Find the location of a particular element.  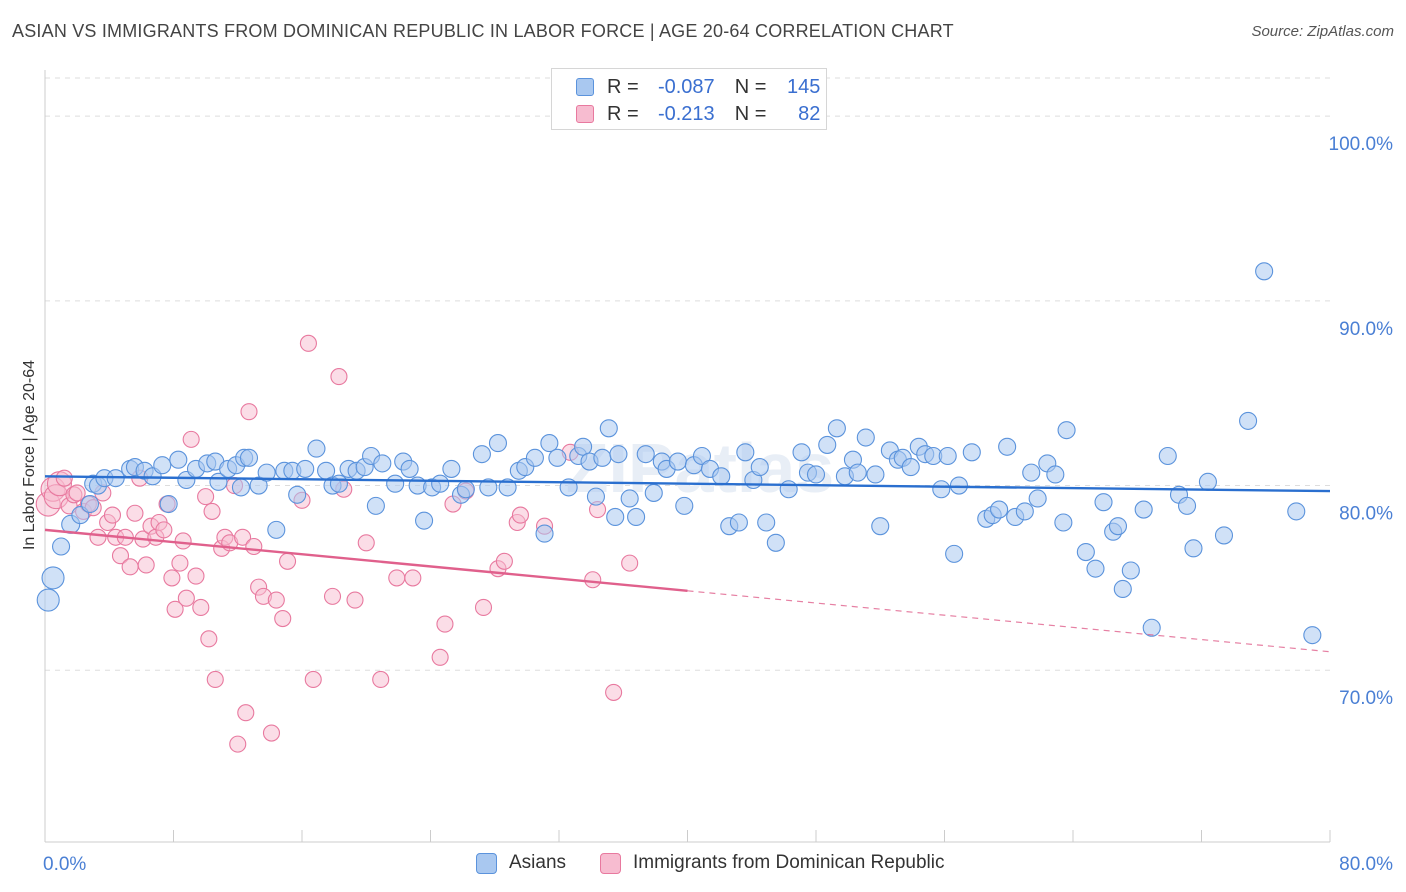

legend-row-dominican: R = -0.213 N = 82 is located at coordinates (698, 114).